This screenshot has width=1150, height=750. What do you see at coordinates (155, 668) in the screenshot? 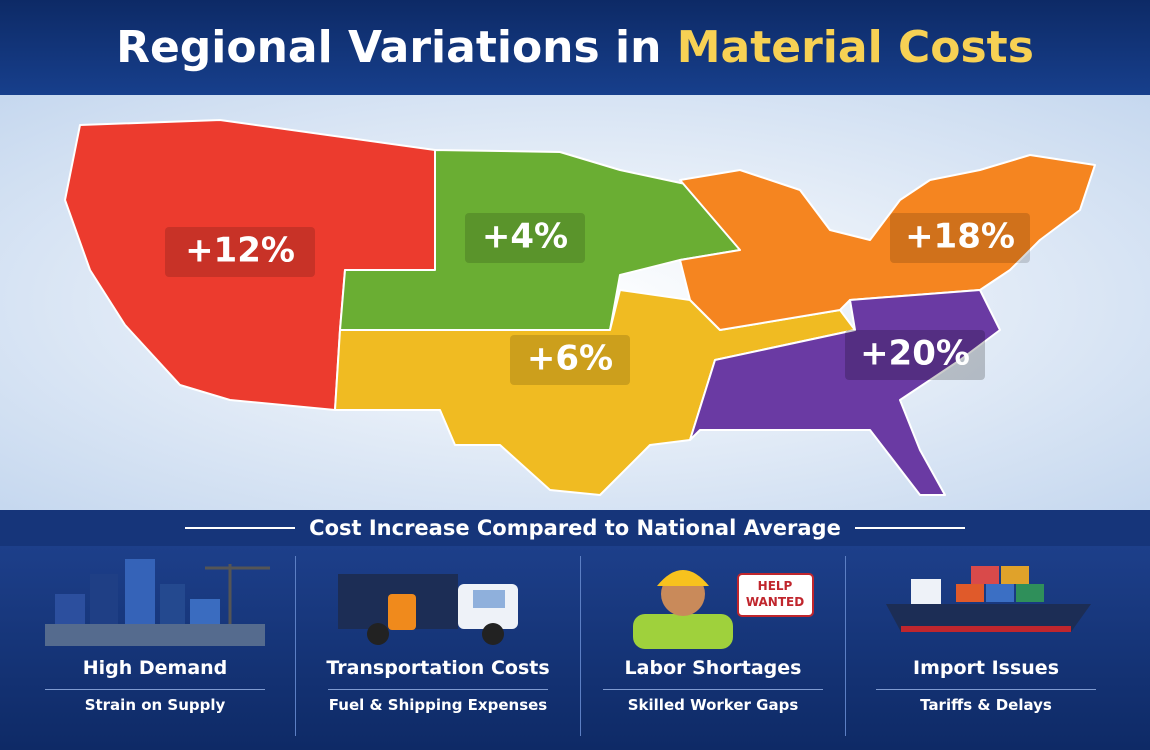
I see `factor-title: High Demand` at bounding box center [155, 668].